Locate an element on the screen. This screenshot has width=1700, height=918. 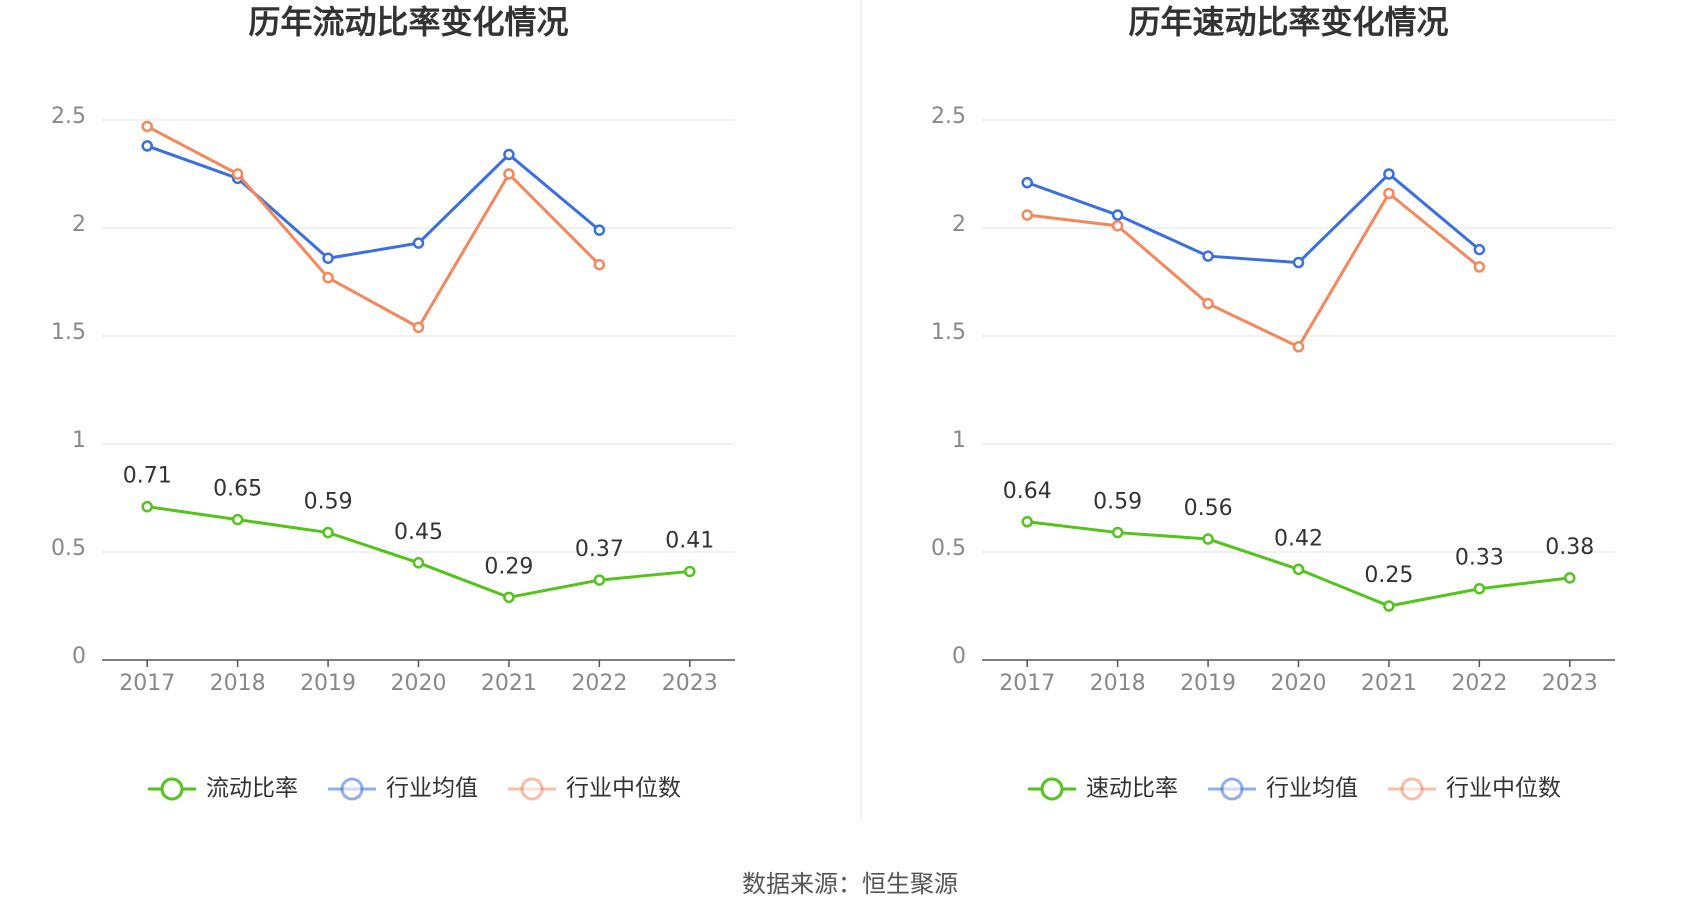
data-label: 0.42 is located at coordinates (1298, 538).